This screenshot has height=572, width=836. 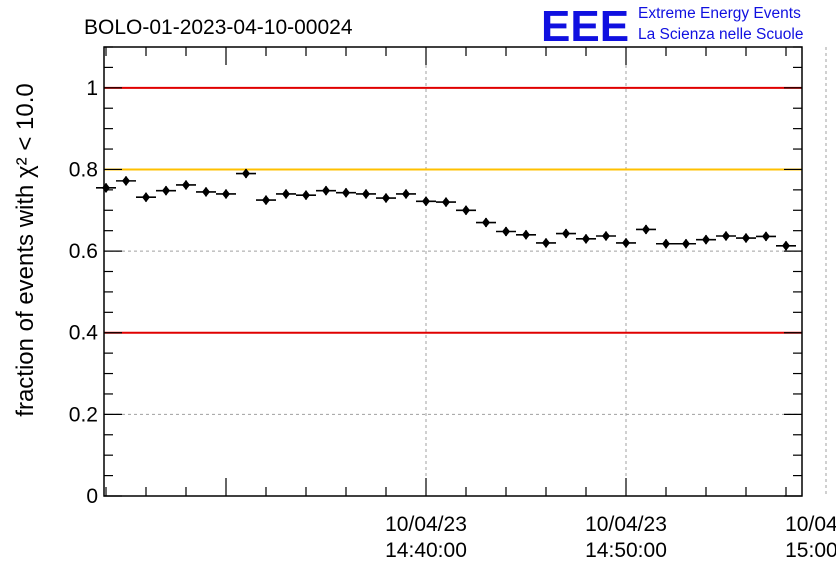 I want to click on y-tick-label: 0.8, so click(x=83, y=169).